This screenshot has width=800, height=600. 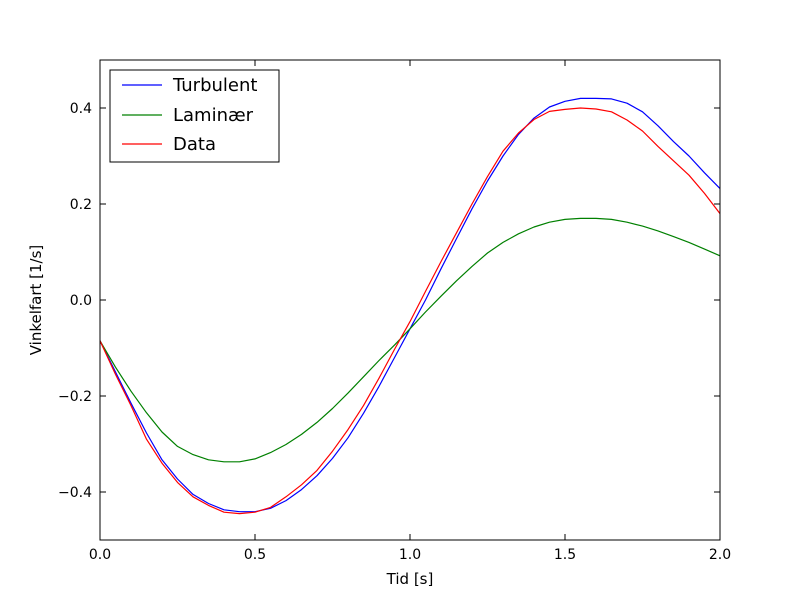 What do you see at coordinates (75, 493) in the screenshot?
I see `y-tick-label: −0.4` at bounding box center [75, 493].